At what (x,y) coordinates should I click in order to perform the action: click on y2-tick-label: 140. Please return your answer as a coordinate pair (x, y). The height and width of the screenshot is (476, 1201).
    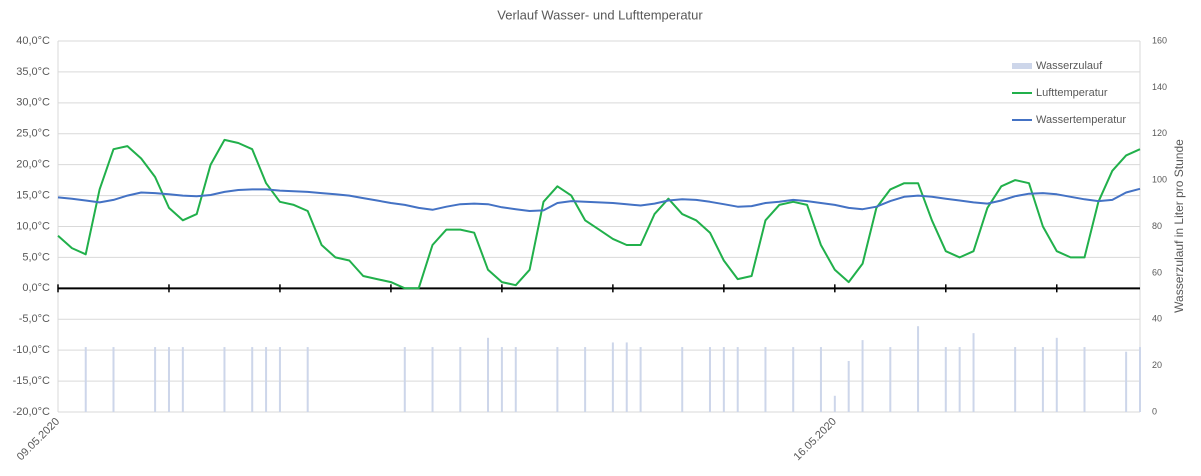
    Looking at the image, I should click on (1159, 87).